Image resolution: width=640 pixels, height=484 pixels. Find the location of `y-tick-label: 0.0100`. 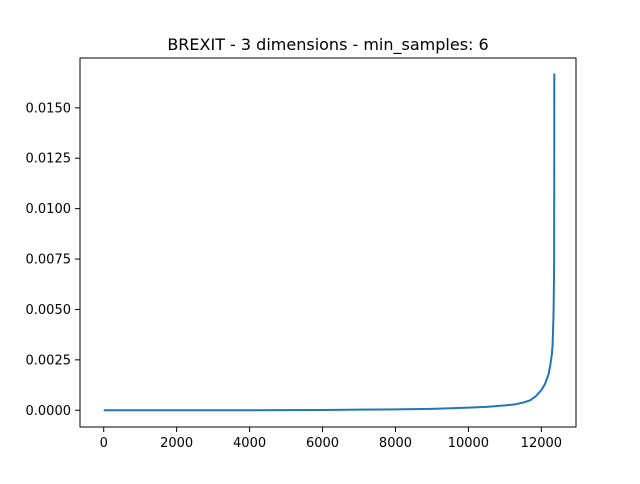

y-tick-label: 0.0100 is located at coordinates (49, 209).